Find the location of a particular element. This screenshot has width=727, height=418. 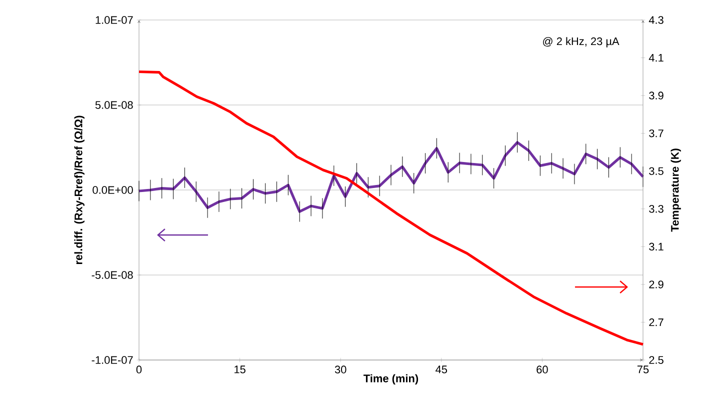

y2-tick-label: 2.9 is located at coordinates (656, 284).